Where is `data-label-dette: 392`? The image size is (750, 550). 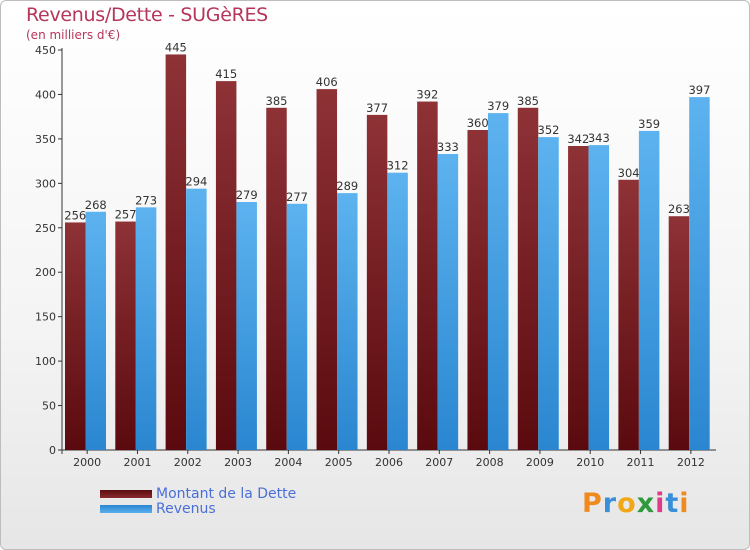
data-label-dette: 392 is located at coordinates (427, 95).